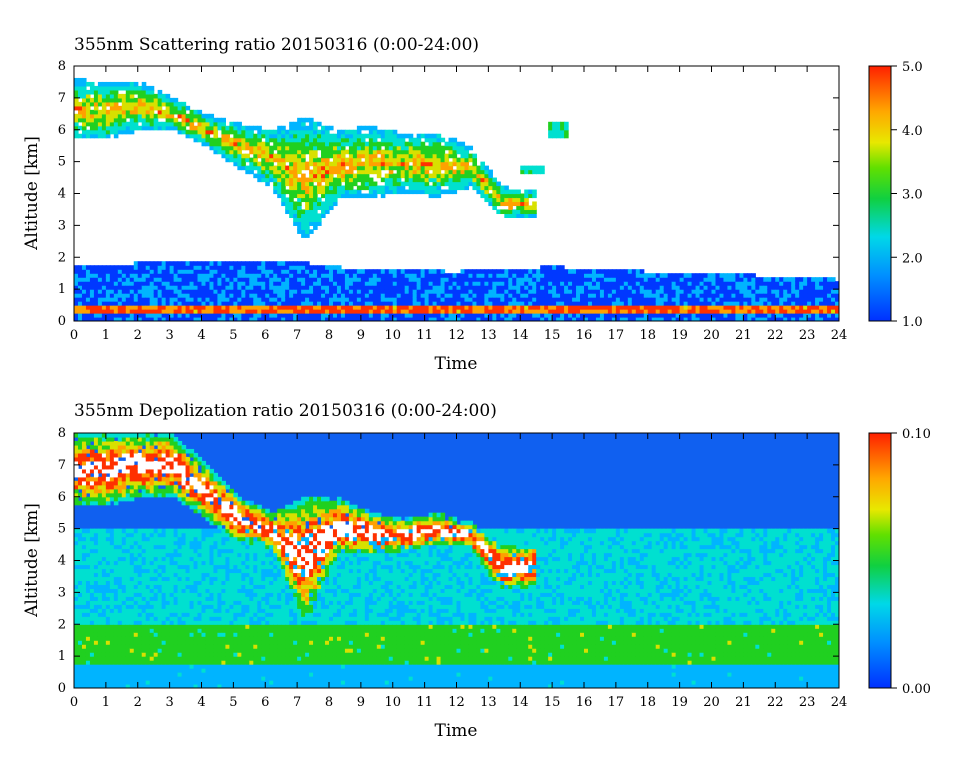  I want to click on x-tick-label: 18, so click(647, 335).